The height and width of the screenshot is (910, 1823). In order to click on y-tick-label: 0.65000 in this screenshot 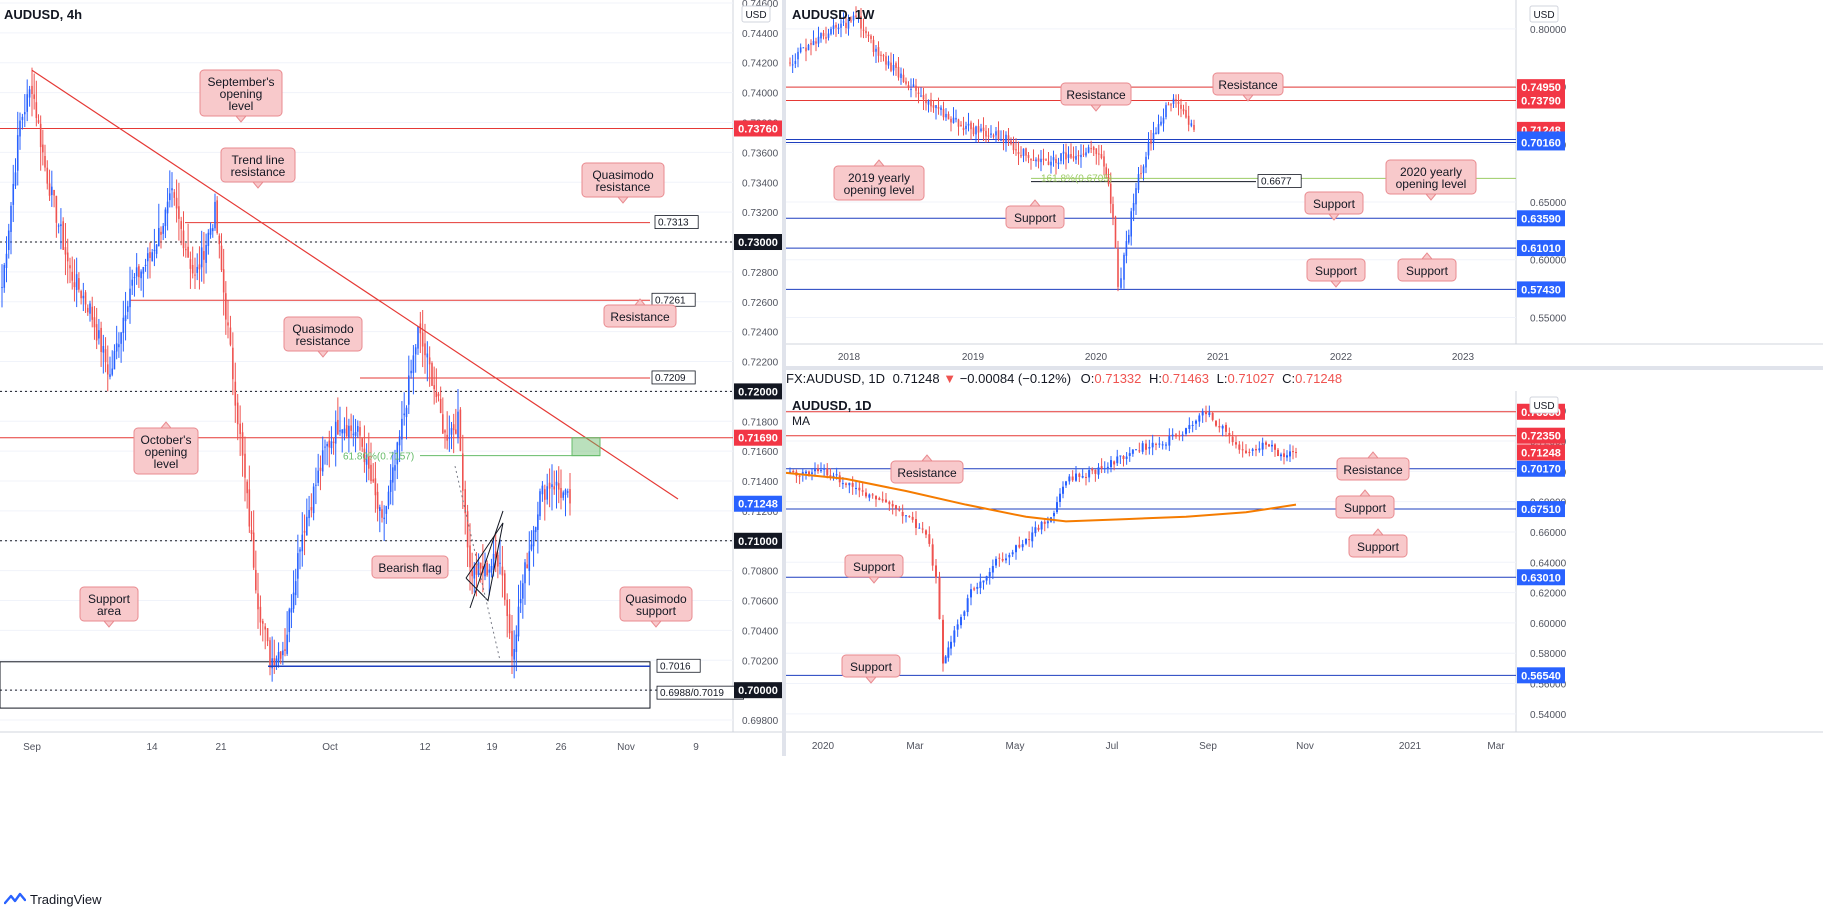, I will do `click(1548, 203)`.